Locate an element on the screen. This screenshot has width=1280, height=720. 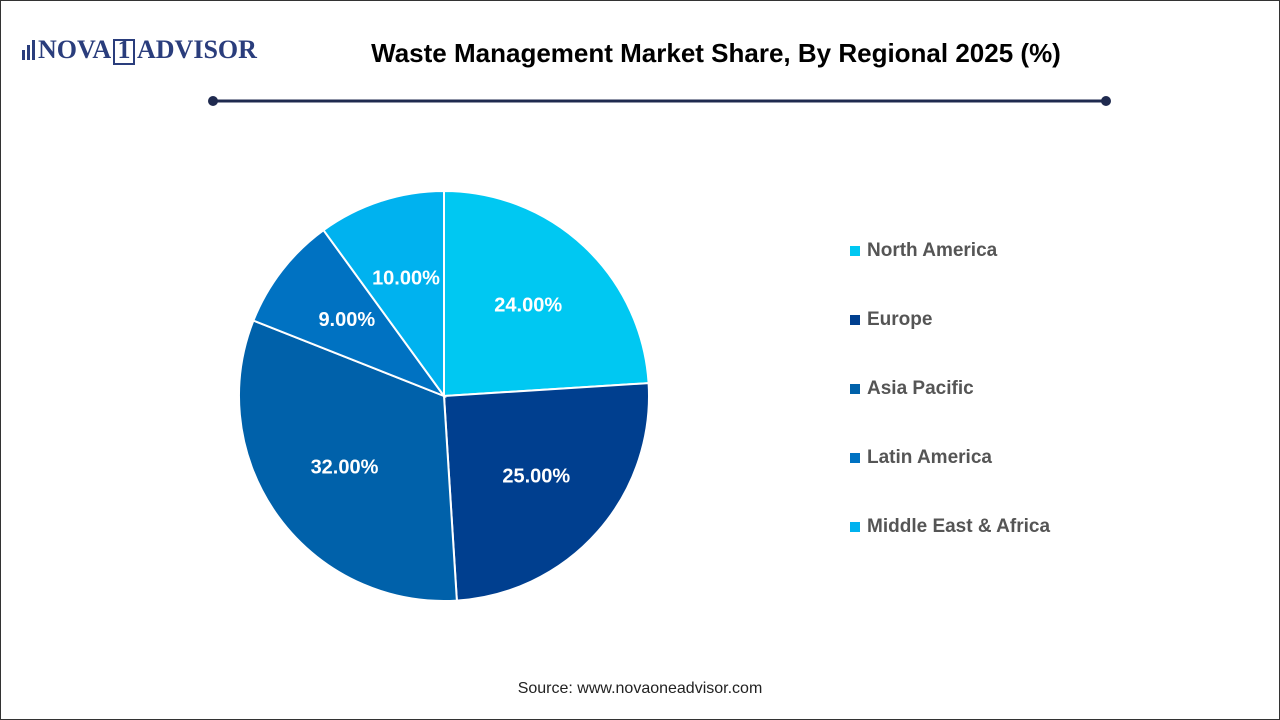
data-label: 32.00% is located at coordinates (345, 468).